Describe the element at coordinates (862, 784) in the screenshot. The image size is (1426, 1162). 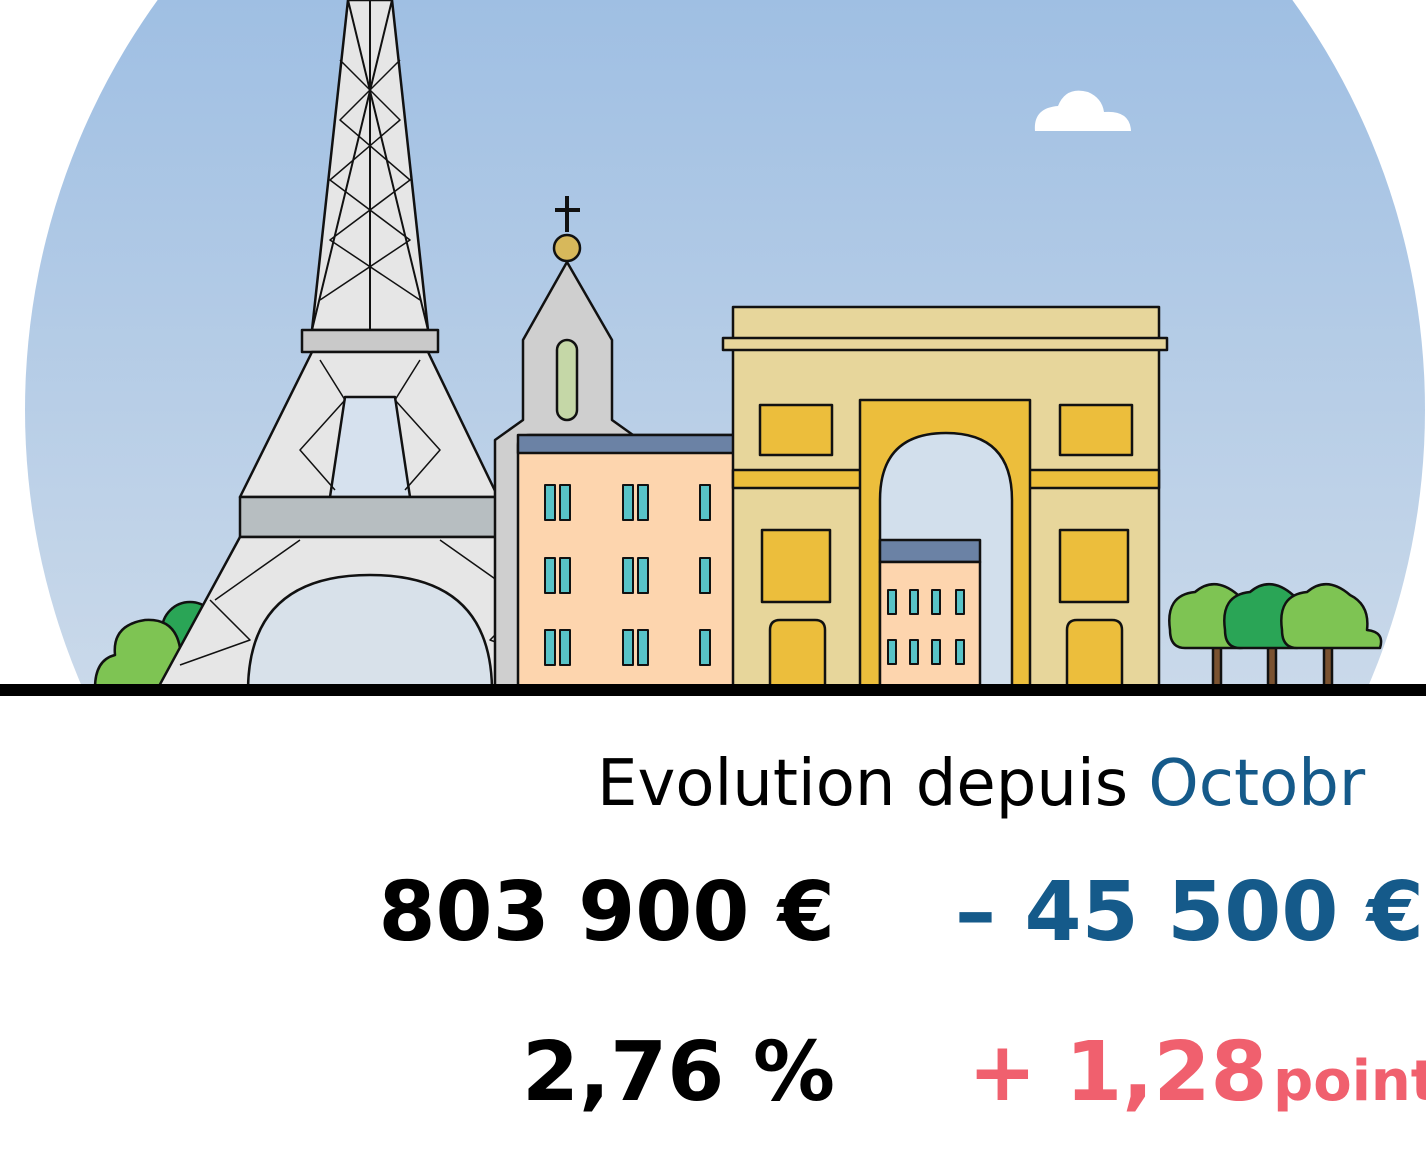
I see `header-label: Evolution depuis` at that location.